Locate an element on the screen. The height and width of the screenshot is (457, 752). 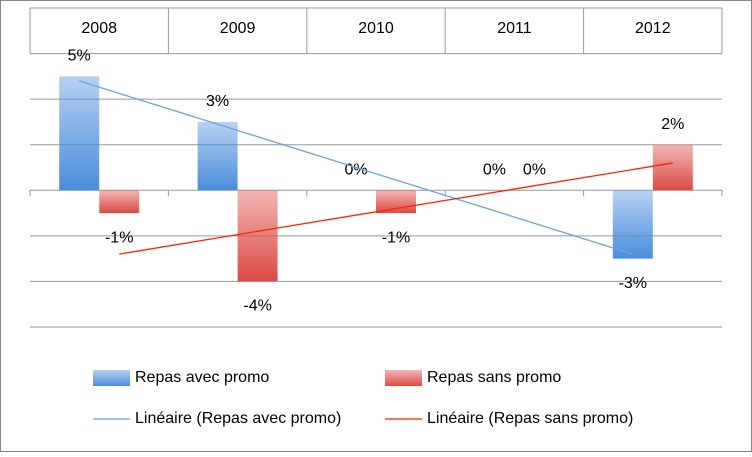
legend-label: Linéaire (Repas avec promo) is located at coordinates (238, 418).